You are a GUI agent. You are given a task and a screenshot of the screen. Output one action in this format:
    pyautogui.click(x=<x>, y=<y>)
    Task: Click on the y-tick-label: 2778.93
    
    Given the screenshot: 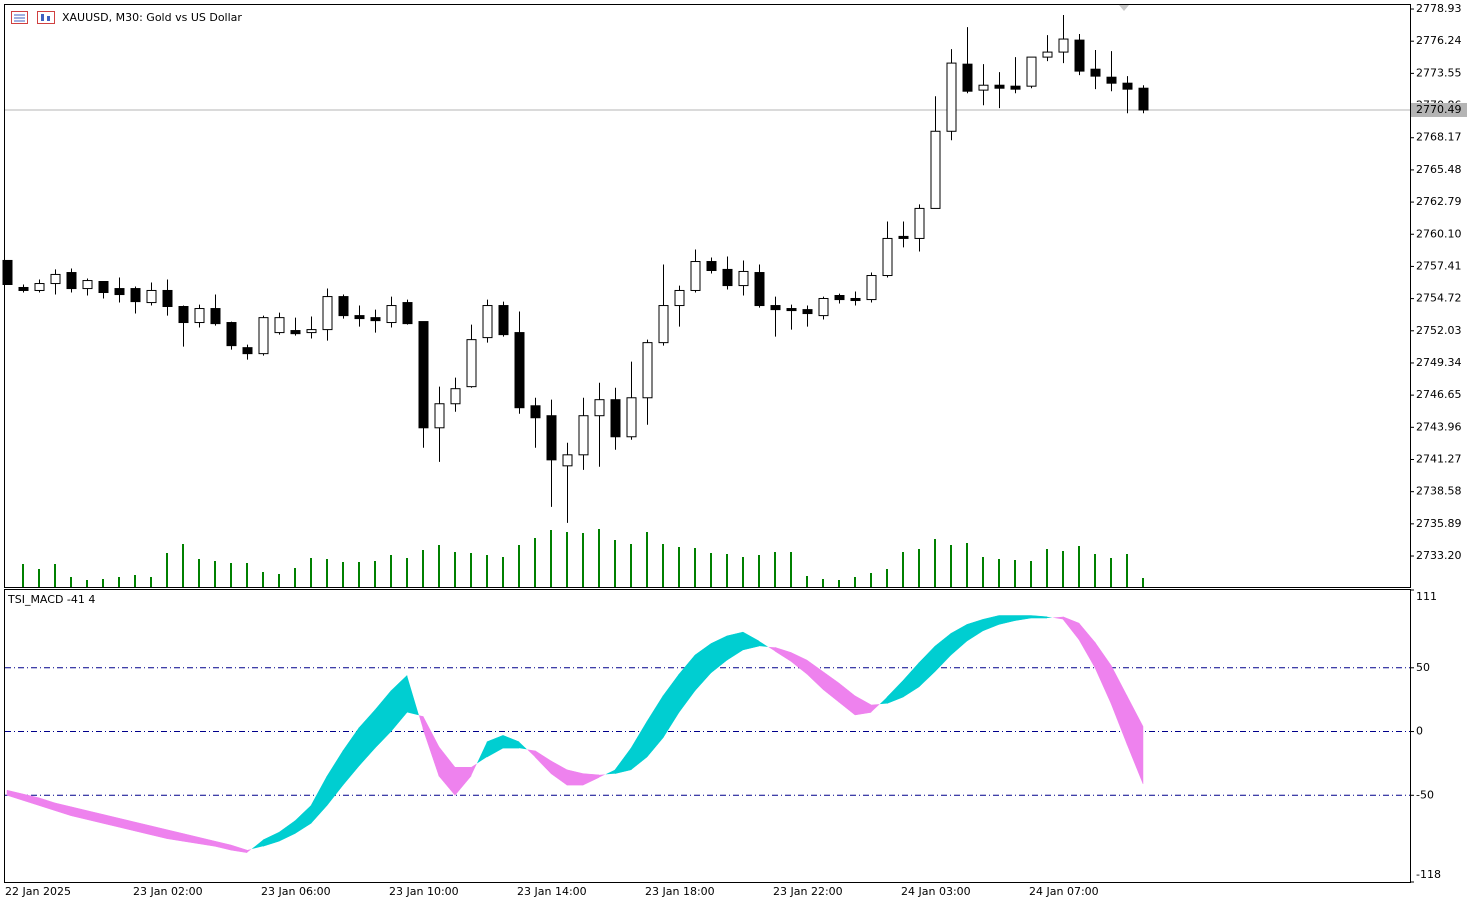 What is the action you would take?
    pyautogui.click(x=1439, y=8)
    